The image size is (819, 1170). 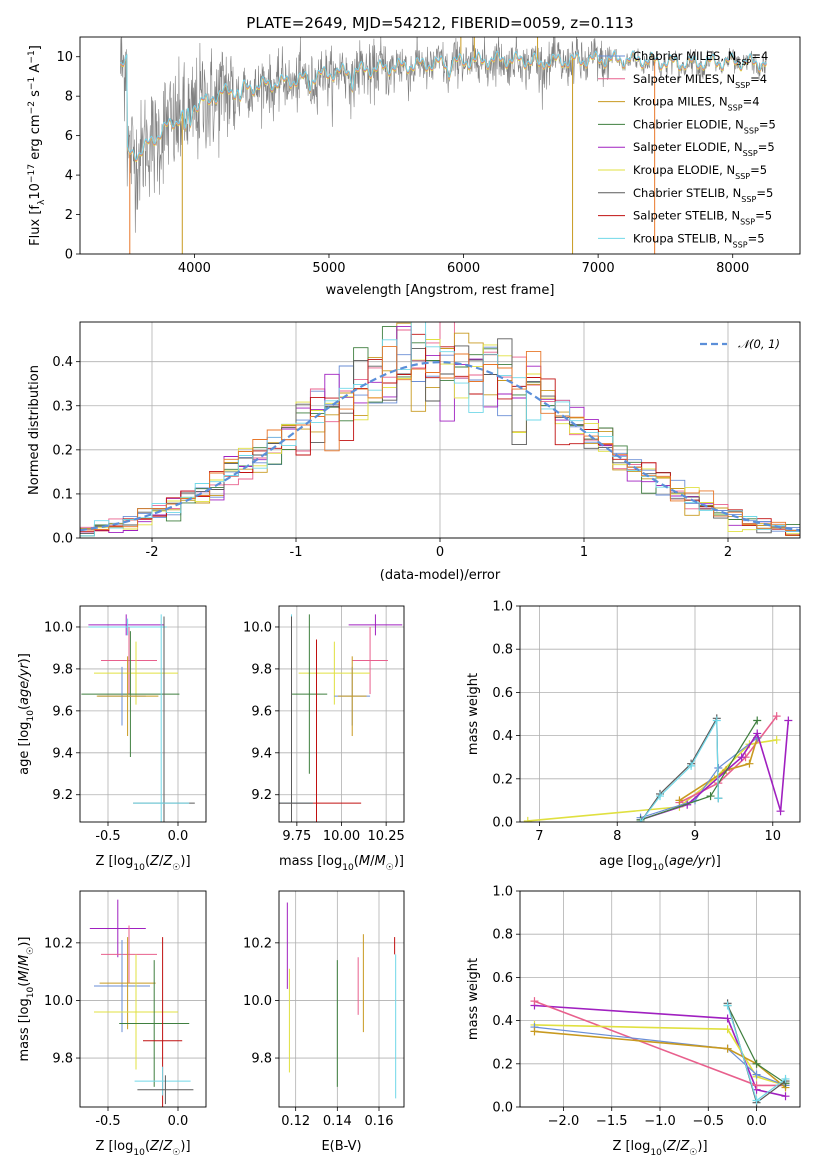 I want to click on y-axis-label: age [log10(age/yr)], so click(x=26, y=714).